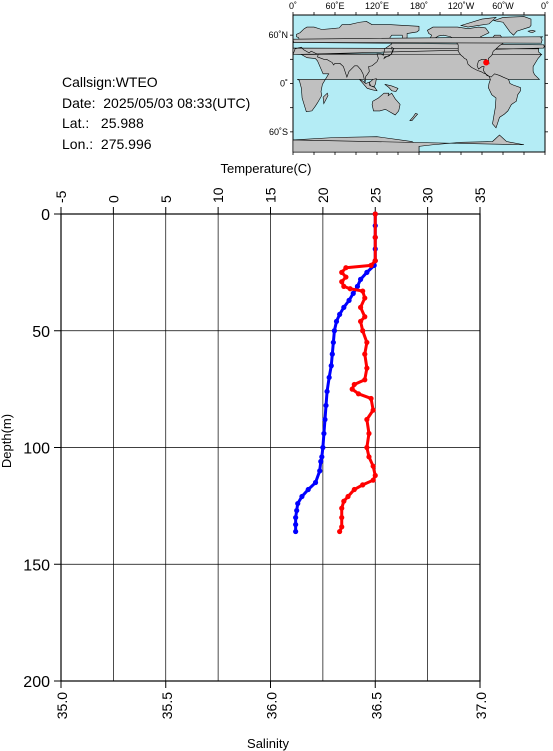 The width and height of the screenshot is (553, 751). What do you see at coordinates (36, 565) in the screenshot?
I see `depth-tick-label: 150` at bounding box center [36, 565].